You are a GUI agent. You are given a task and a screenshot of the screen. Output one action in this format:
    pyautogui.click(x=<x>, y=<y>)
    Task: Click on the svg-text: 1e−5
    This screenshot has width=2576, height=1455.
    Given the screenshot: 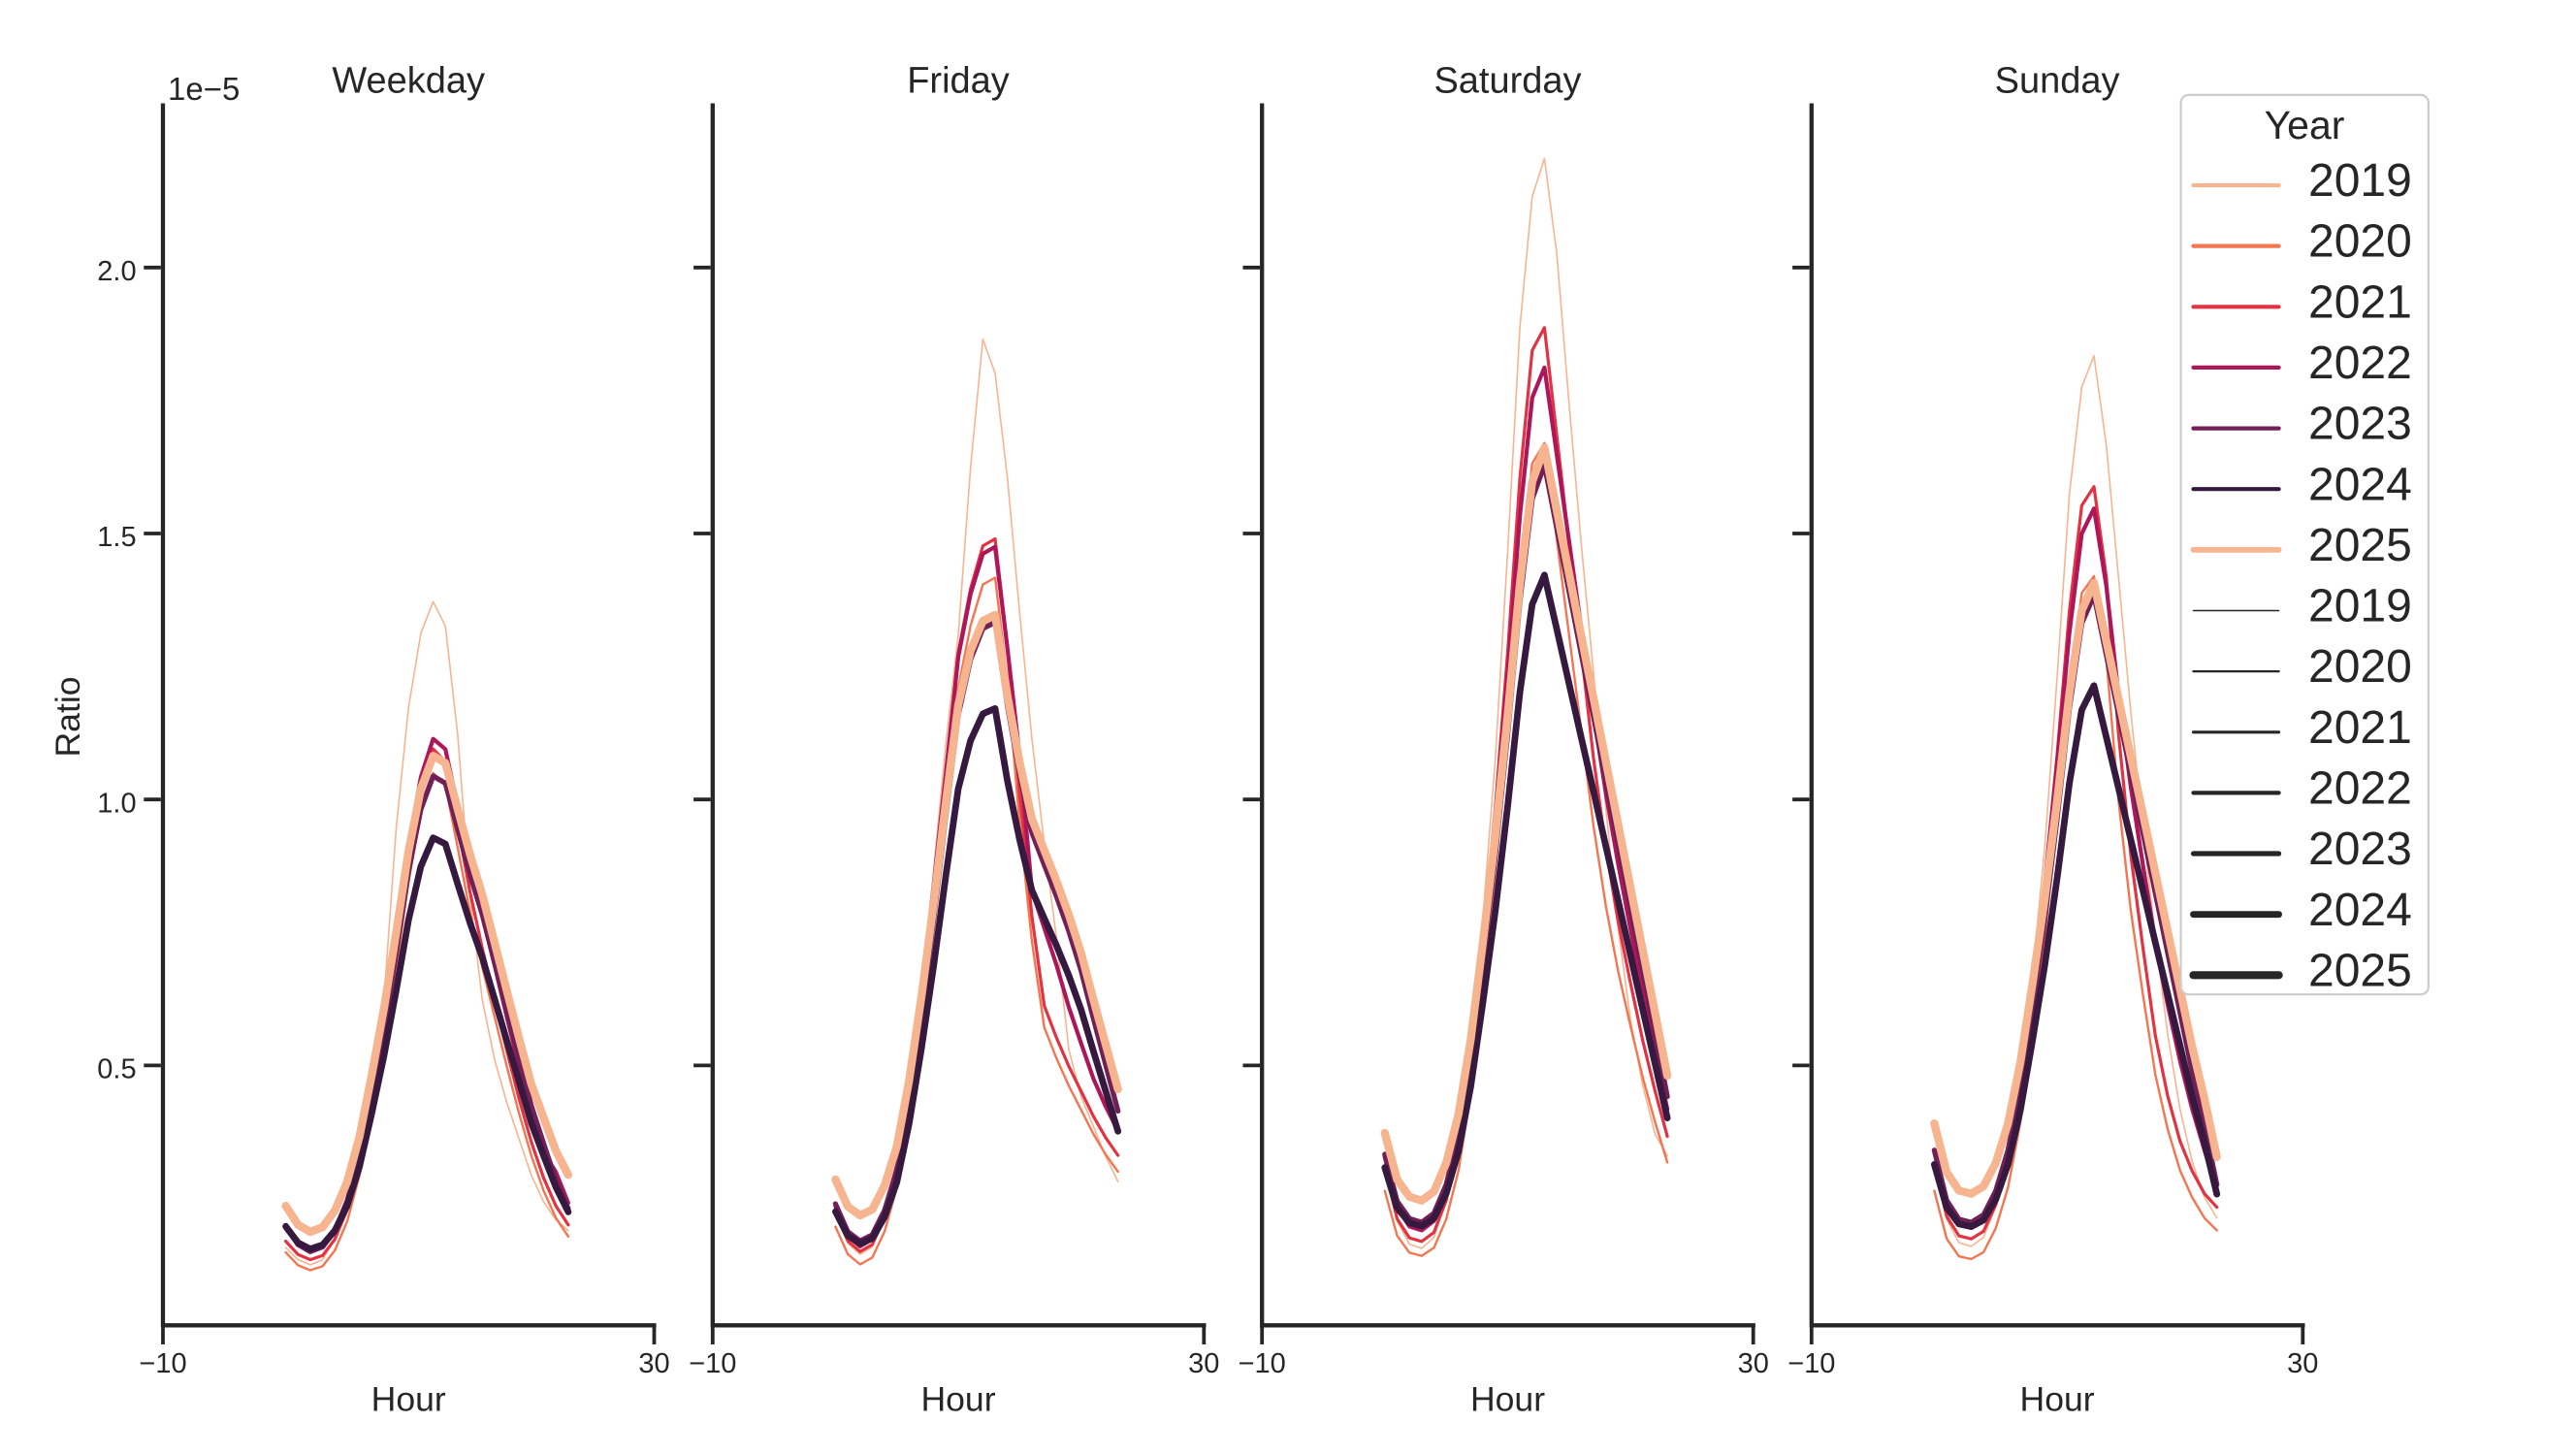 What is the action you would take?
    pyautogui.click(x=204, y=89)
    